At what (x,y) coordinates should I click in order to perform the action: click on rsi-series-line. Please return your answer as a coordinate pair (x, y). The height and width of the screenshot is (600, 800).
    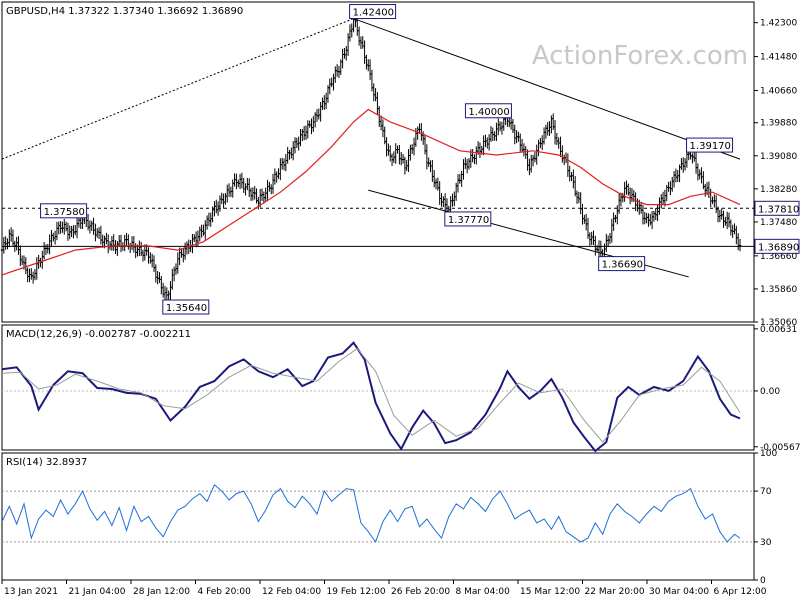
    Looking at the image, I should click on (371, 513).